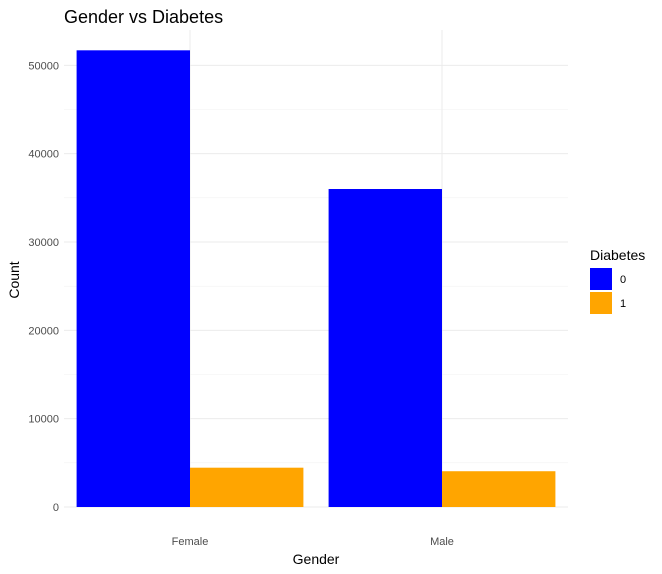 The width and height of the screenshot is (662, 574). What do you see at coordinates (608, 291) in the screenshot?
I see `legend-items: 01` at bounding box center [608, 291].